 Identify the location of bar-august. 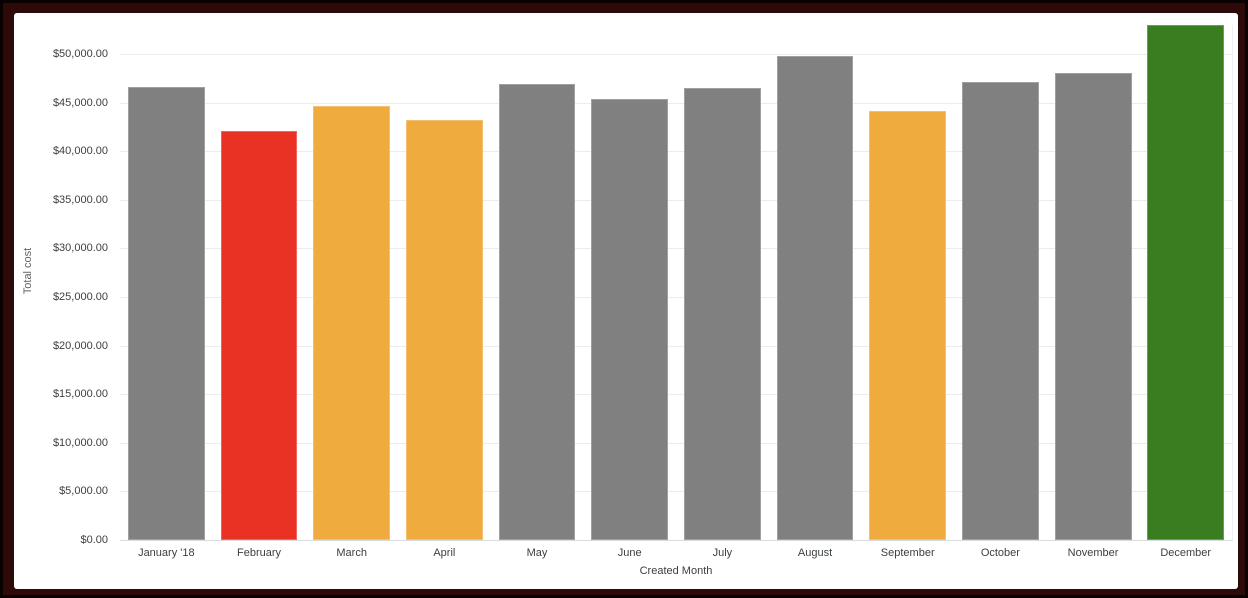
(815, 298).